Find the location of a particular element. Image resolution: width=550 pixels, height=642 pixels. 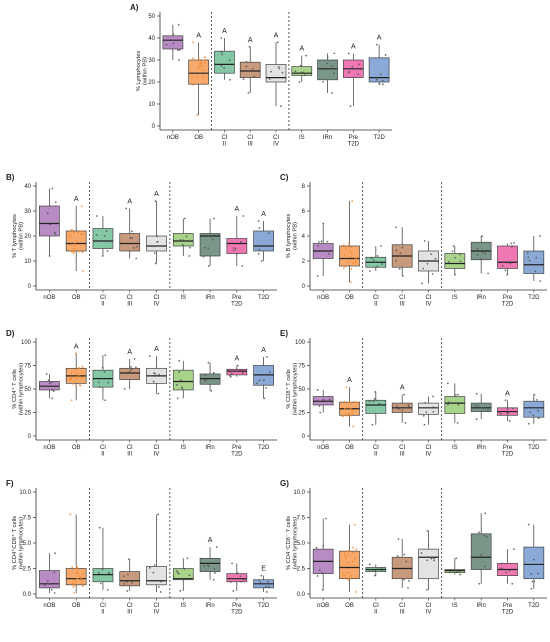

x-tick-label: CI IV is located at coordinates (157, 301).